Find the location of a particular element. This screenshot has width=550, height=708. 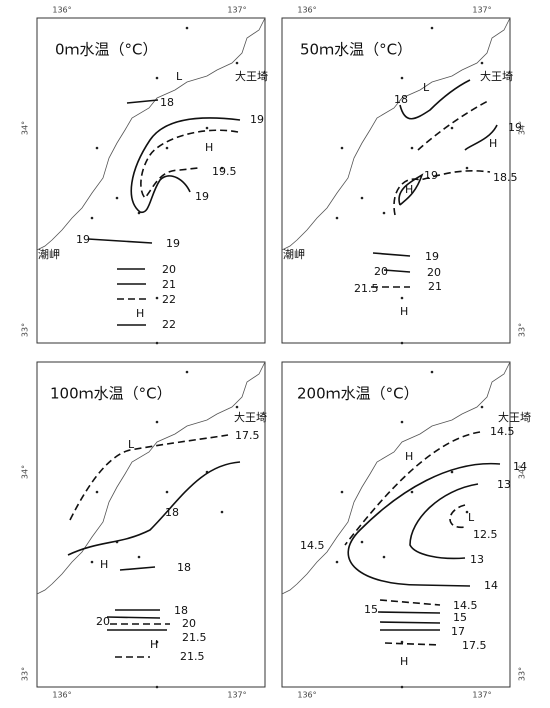

map-label: L is located at coordinates (426, 87).